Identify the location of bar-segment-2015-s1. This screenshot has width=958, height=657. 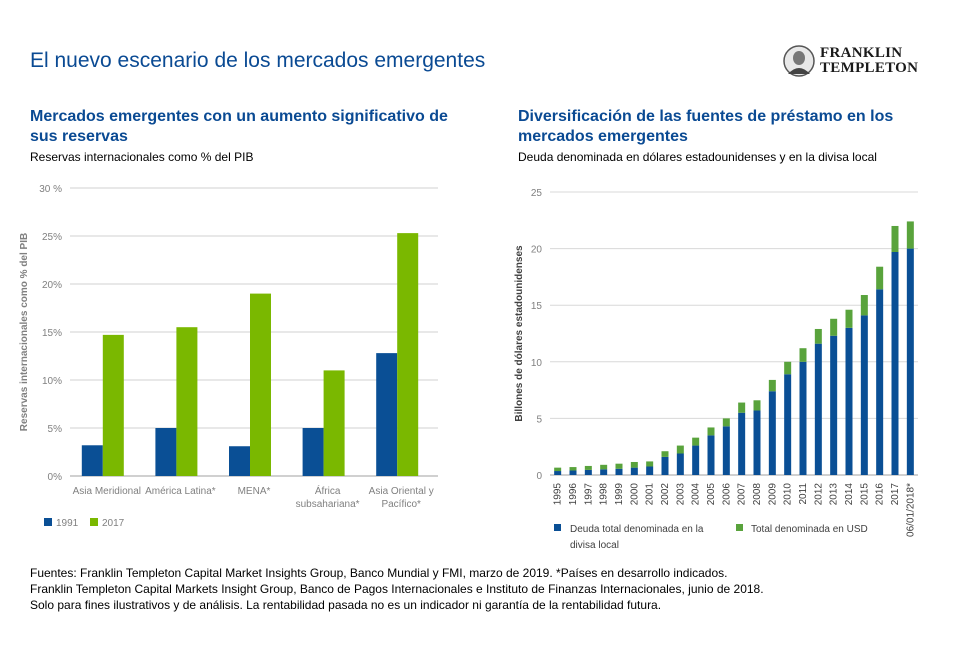
(864, 395).